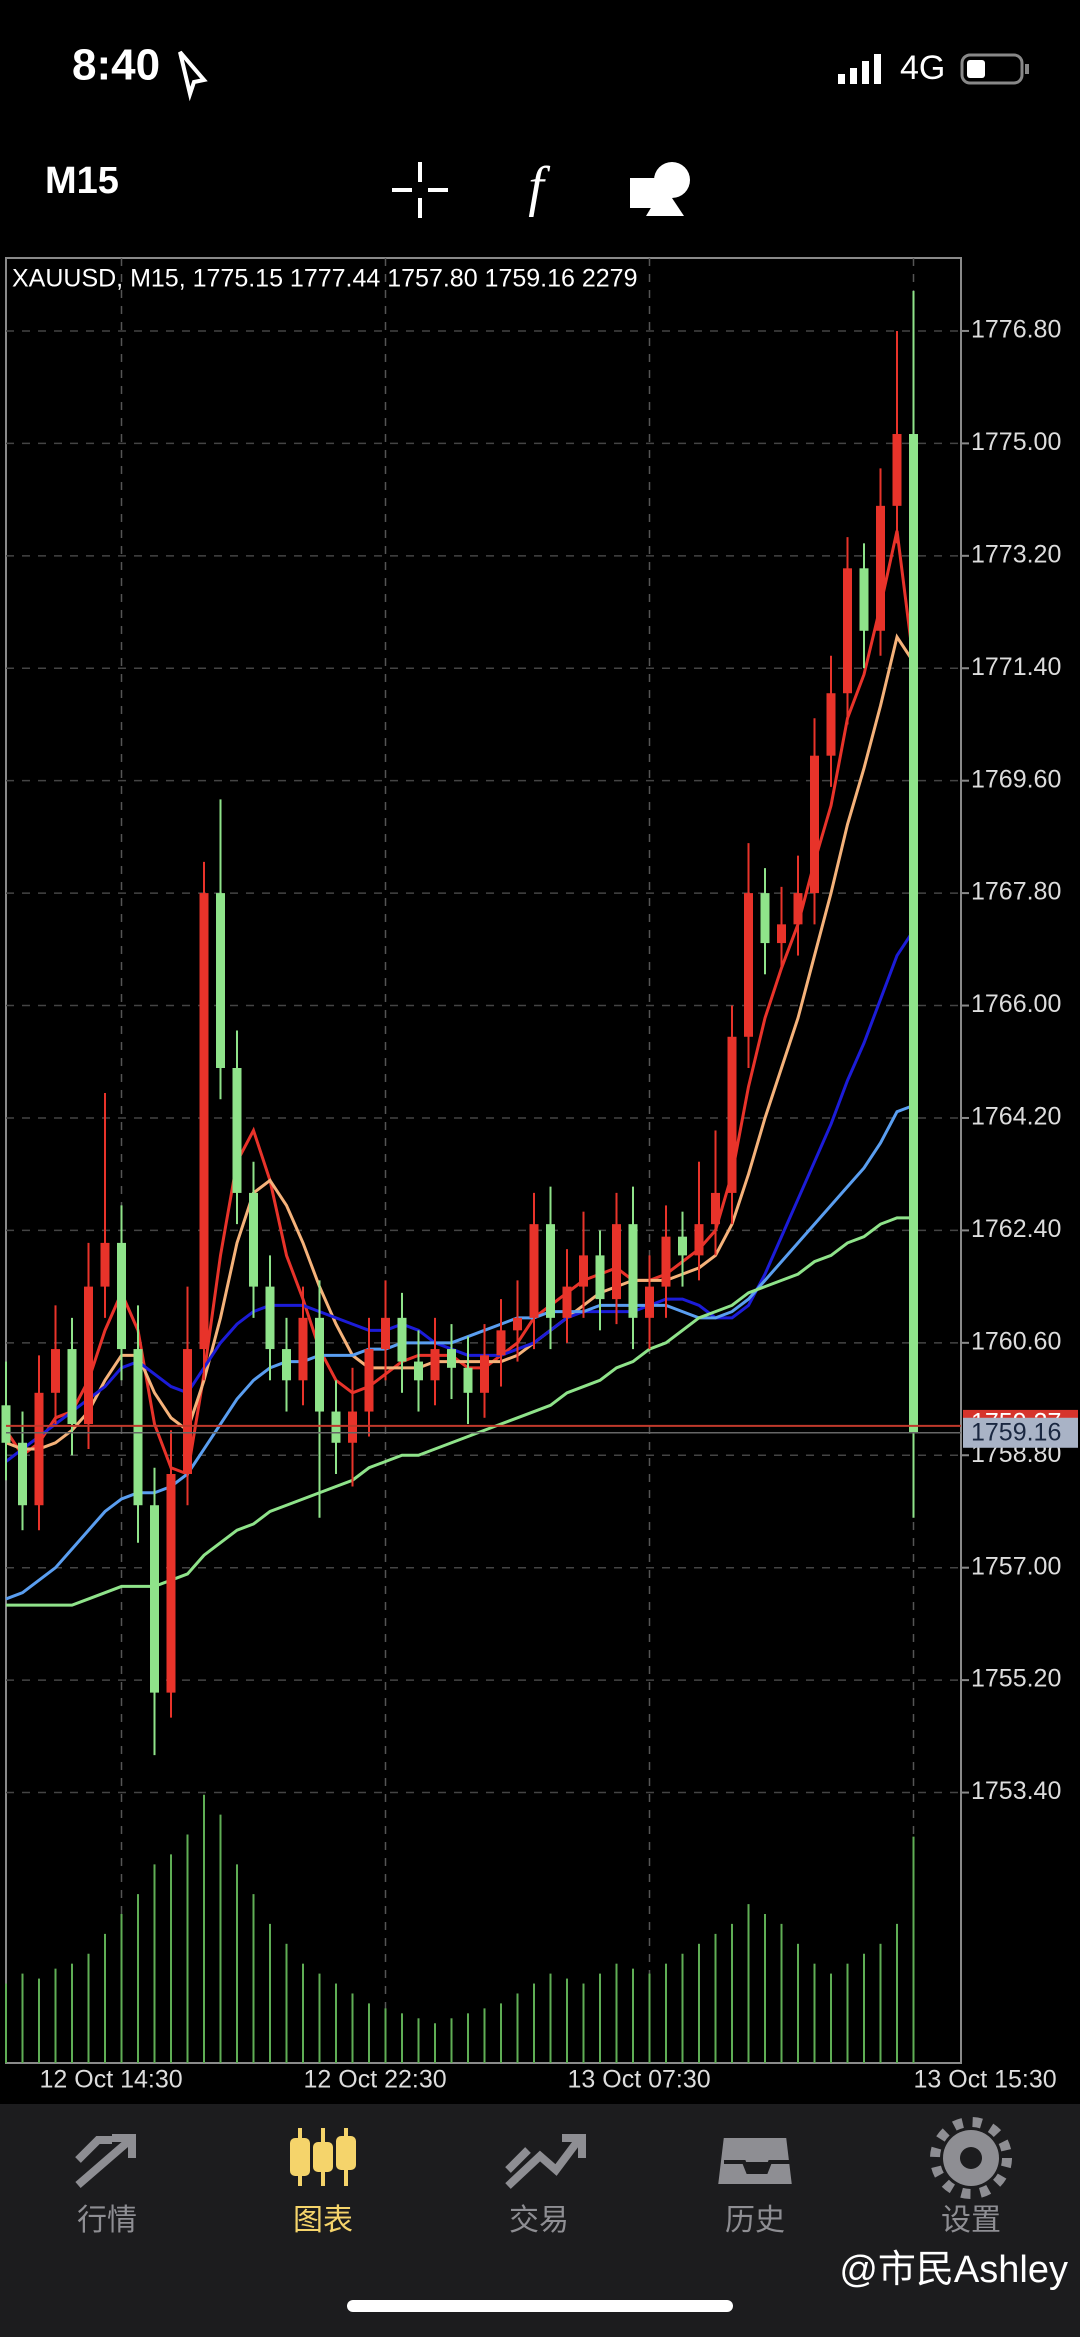  I want to click on bid-label-box, so click(1020, 1432).